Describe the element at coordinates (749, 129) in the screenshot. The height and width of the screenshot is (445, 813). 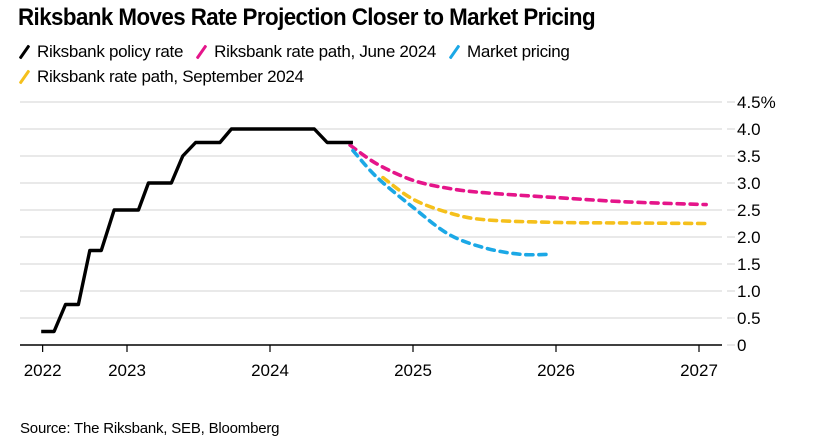
I see `y-tick-label: 4.0` at that location.